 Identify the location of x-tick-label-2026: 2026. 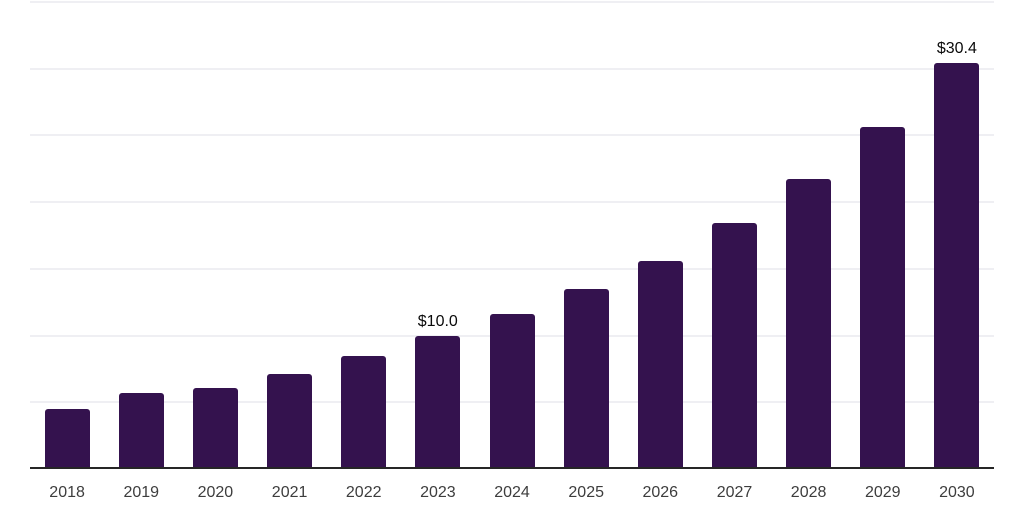
(660, 492).